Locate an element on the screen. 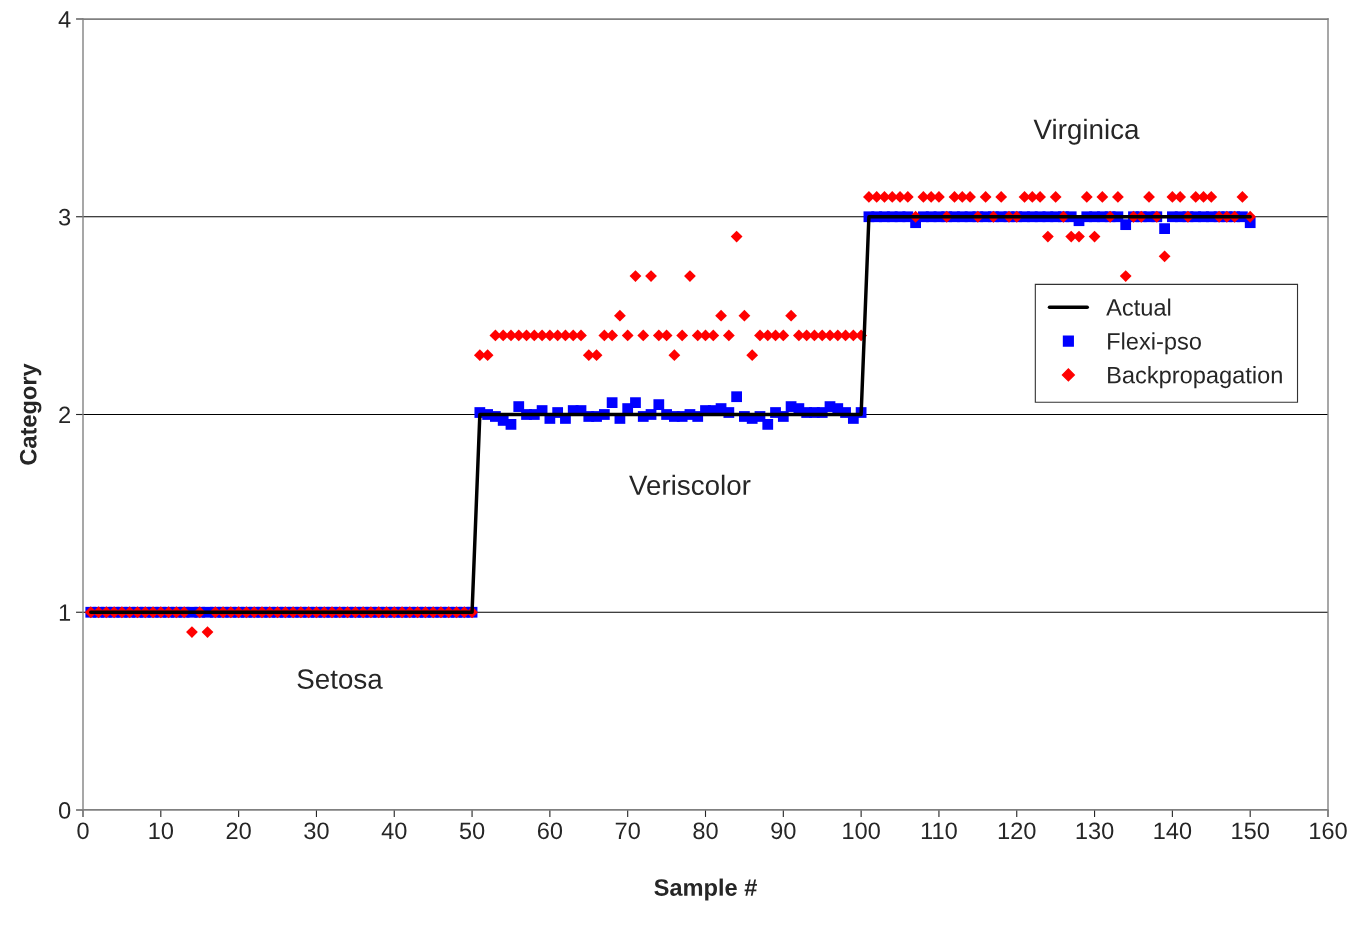  x-tick-label: 130 is located at coordinates (1095, 831).